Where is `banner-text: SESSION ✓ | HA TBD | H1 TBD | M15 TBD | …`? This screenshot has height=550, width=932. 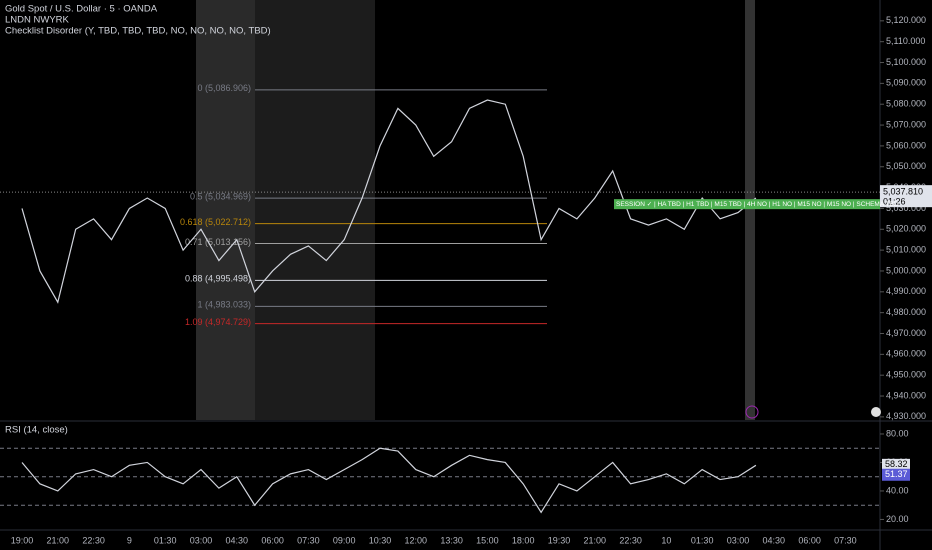
banner-text: SESSION ✓ | HA TBD | H1 TBD | M15 TBD | … is located at coordinates (757, 204).